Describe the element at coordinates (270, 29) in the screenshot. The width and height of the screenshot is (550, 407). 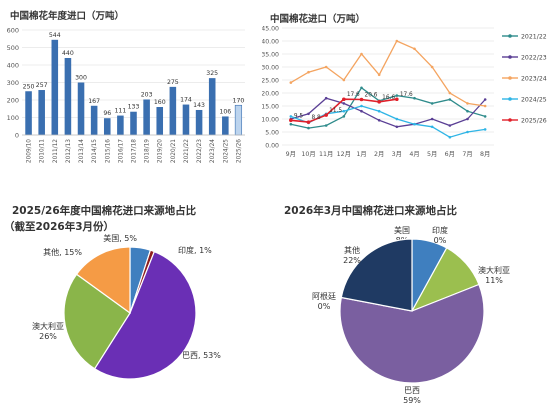
I see `y-tick-label: 45.00` at that location.